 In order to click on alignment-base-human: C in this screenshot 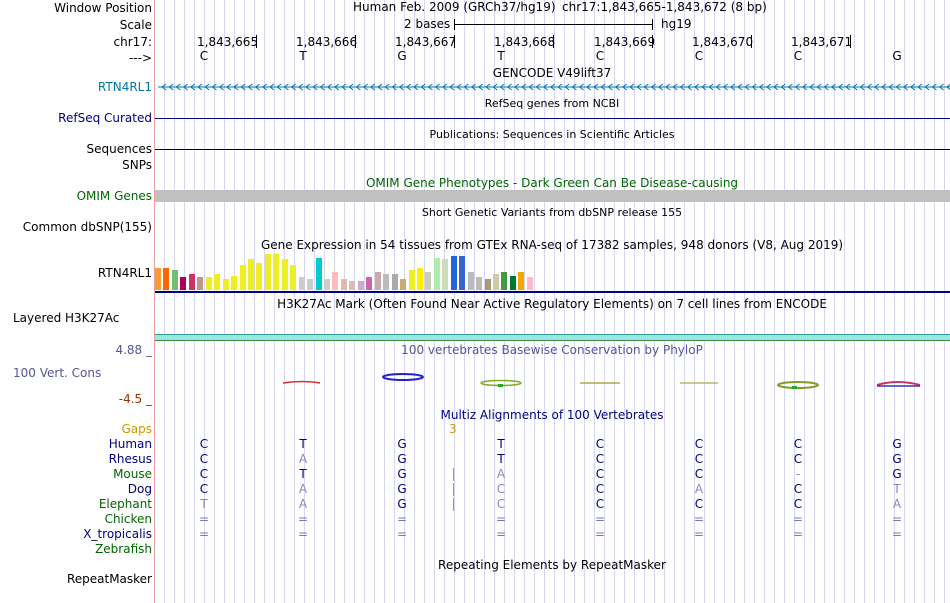, I will do `click(204, 444)`.